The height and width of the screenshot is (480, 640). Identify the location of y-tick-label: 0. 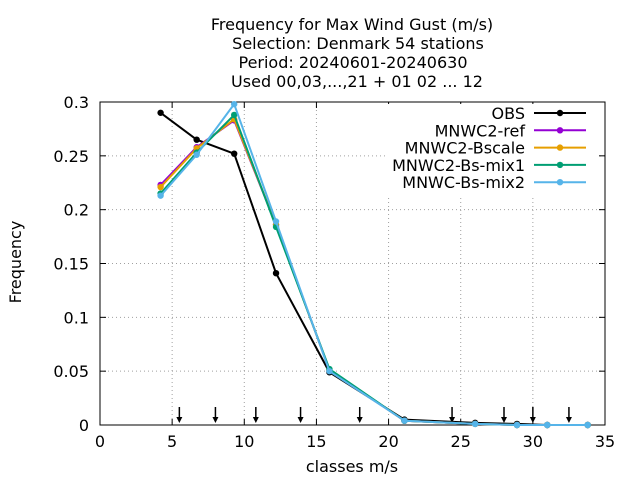
(84, 425).